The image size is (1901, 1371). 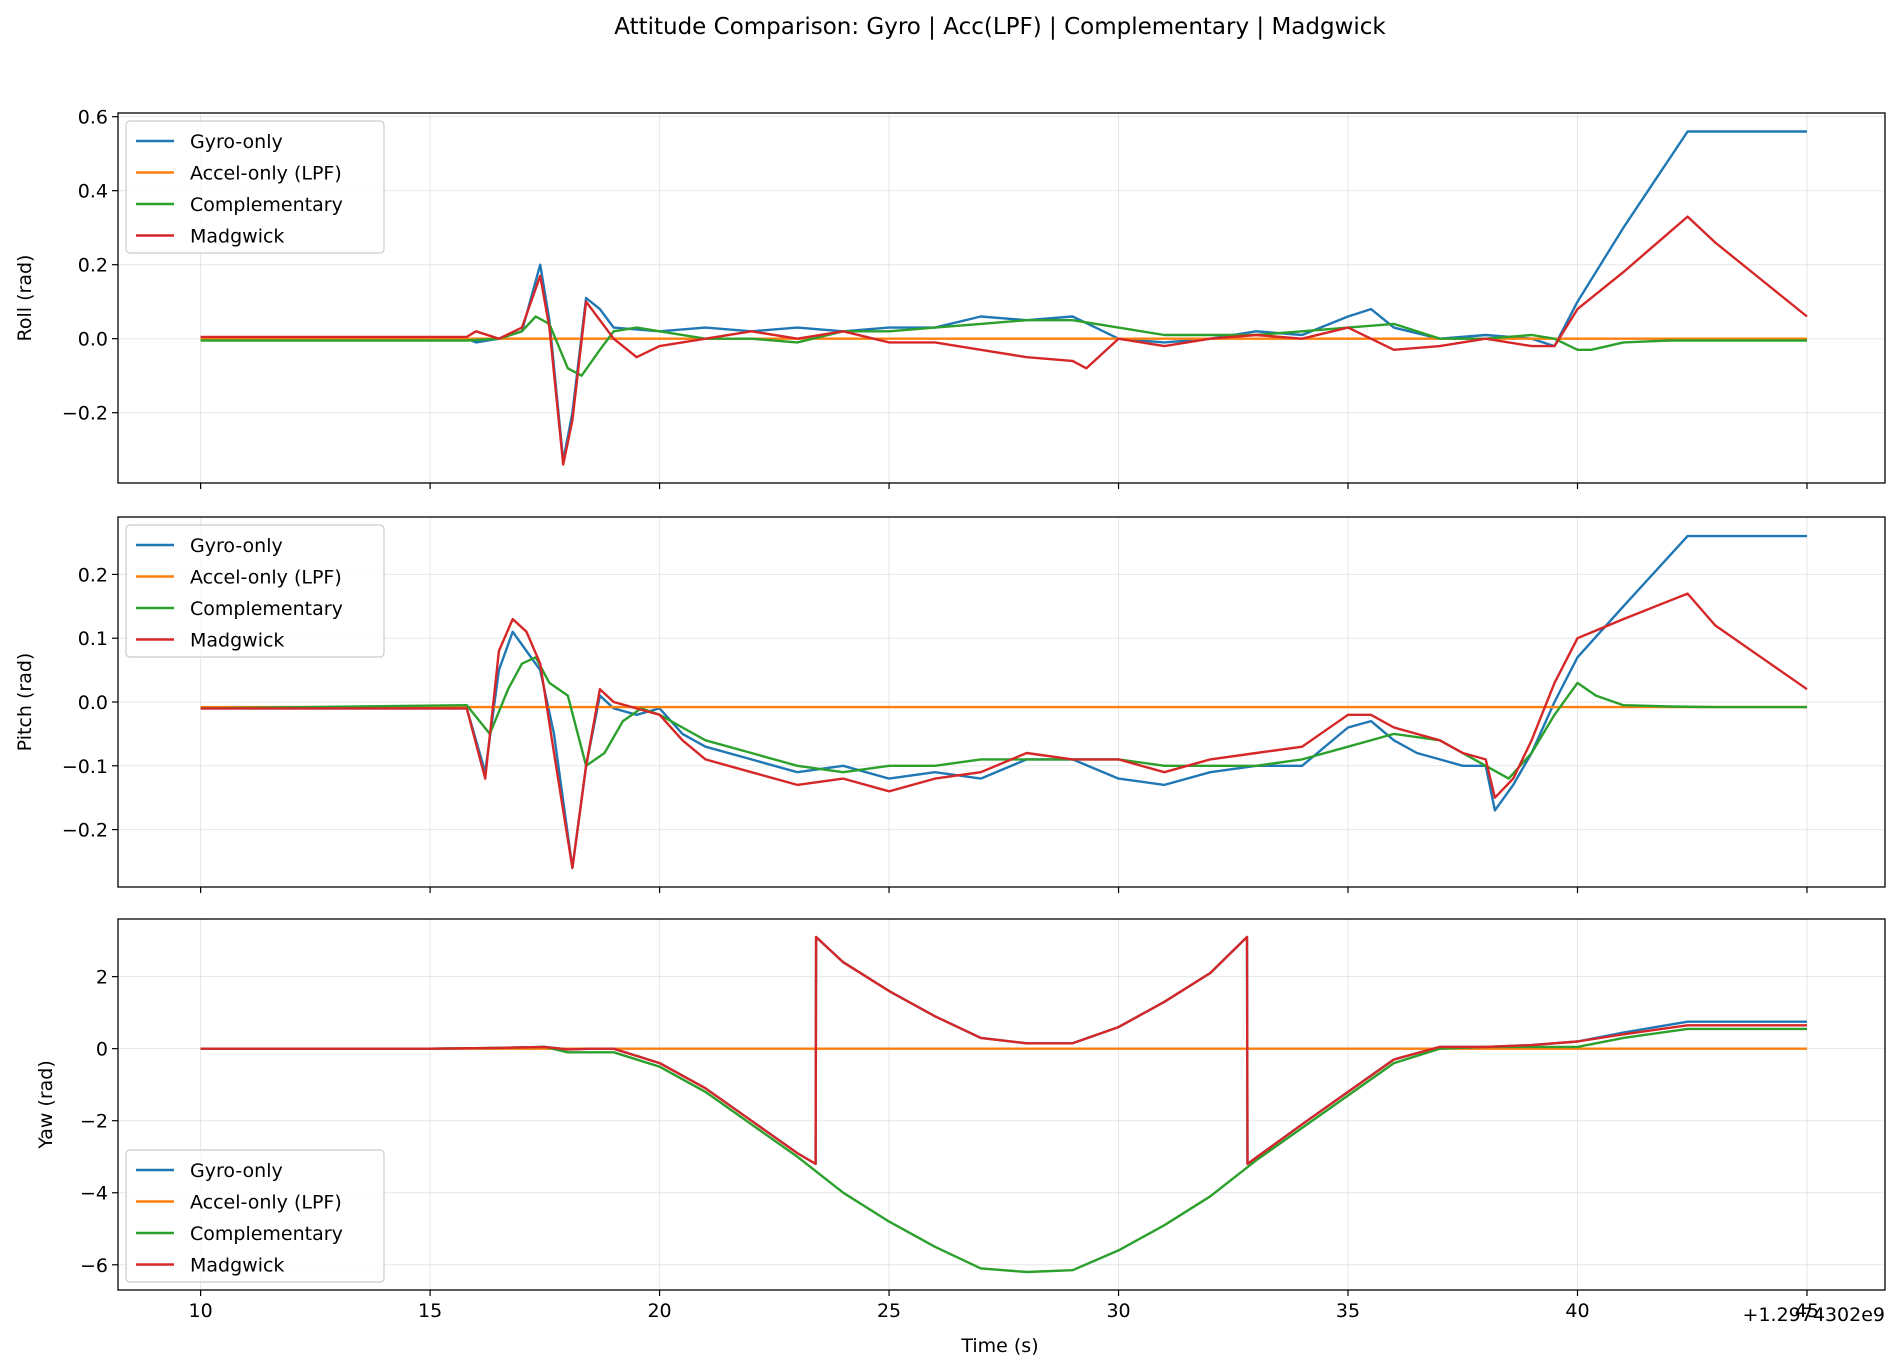 What do you see at coordinates (266, 578) in the screenshot?
I see `pitch-legend-label: Accel-only (LPF)` at bounding box center [266, 578].